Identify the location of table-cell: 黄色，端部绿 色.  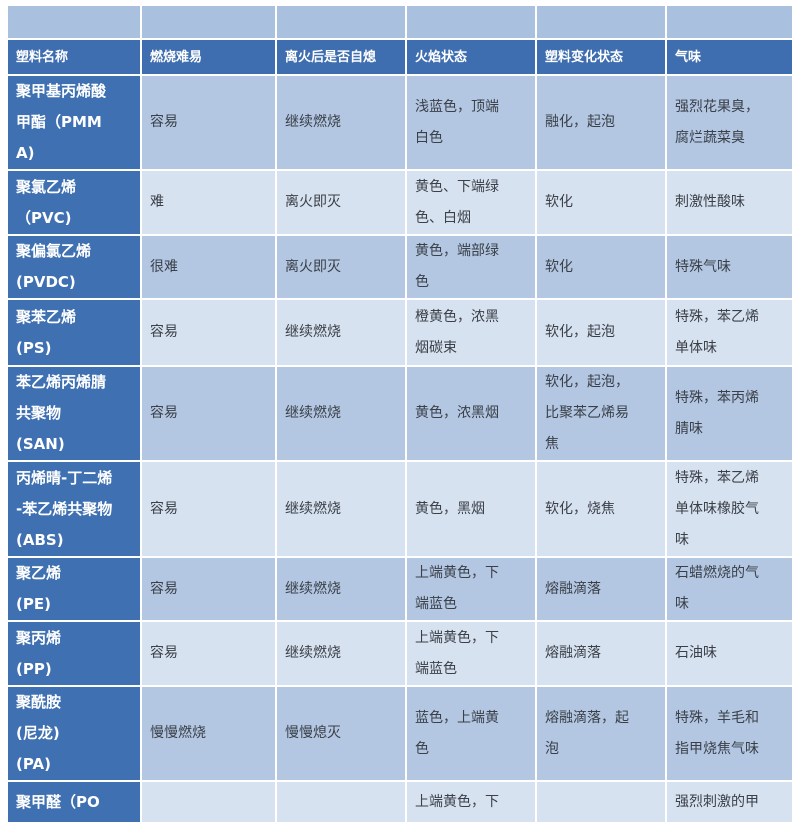
(471, 267).